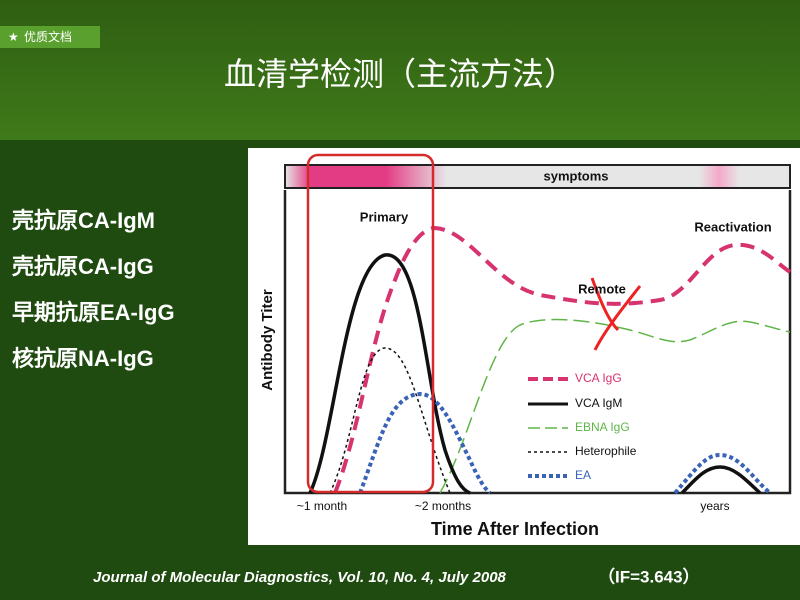 Image resolution: width=800 pixels, height=600 pixels. What do you see at coordinates (583, 475) in the screenshot?
I see `legend-label: EA` at bounding box center [583, 475].